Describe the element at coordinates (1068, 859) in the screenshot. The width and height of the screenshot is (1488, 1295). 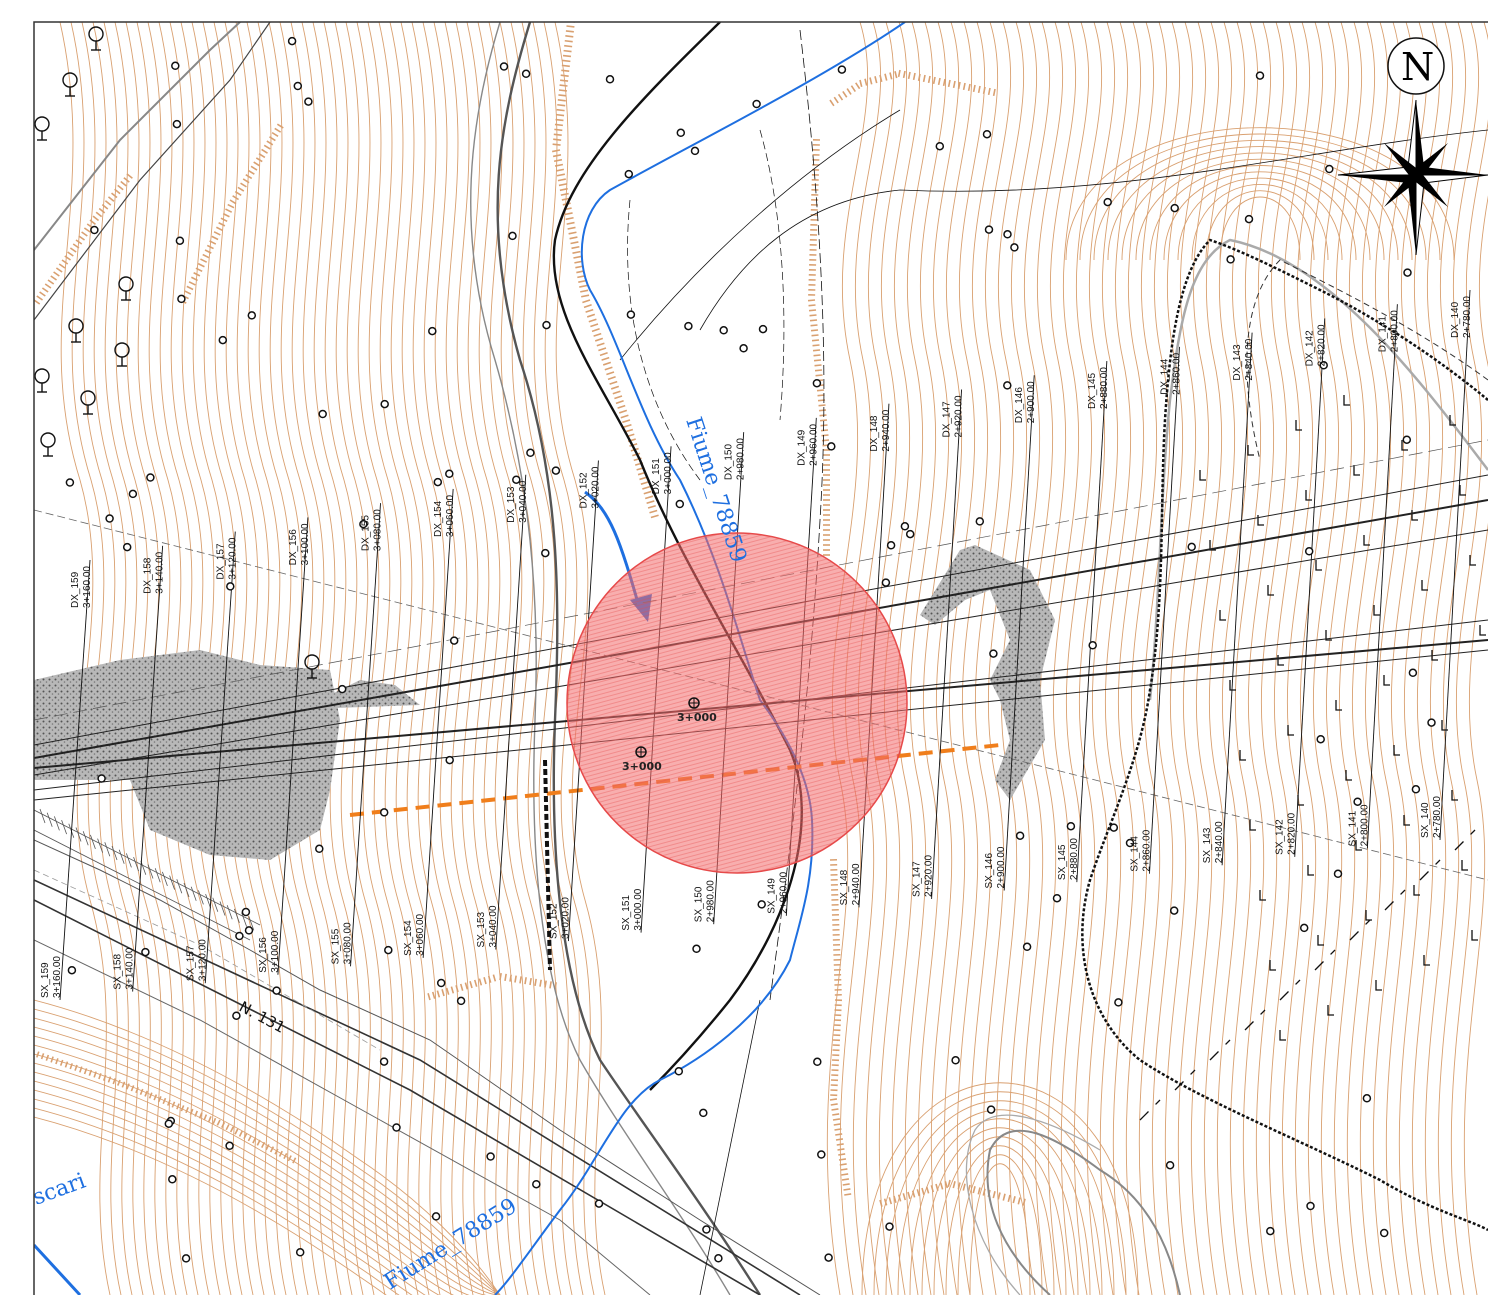
I see `sx-section-label: SX_1452+880.00` at that location.